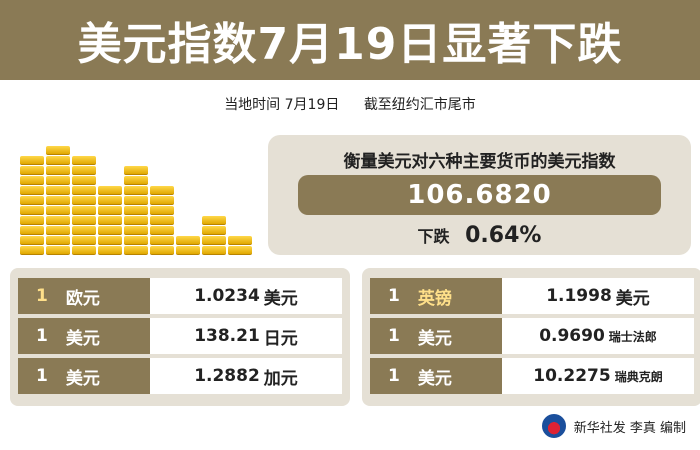 This screenshot has width=700, height=450. Describe the element at coordinates (82, 298) in the screenshot. I see `rate-base: 欧元` at that location.